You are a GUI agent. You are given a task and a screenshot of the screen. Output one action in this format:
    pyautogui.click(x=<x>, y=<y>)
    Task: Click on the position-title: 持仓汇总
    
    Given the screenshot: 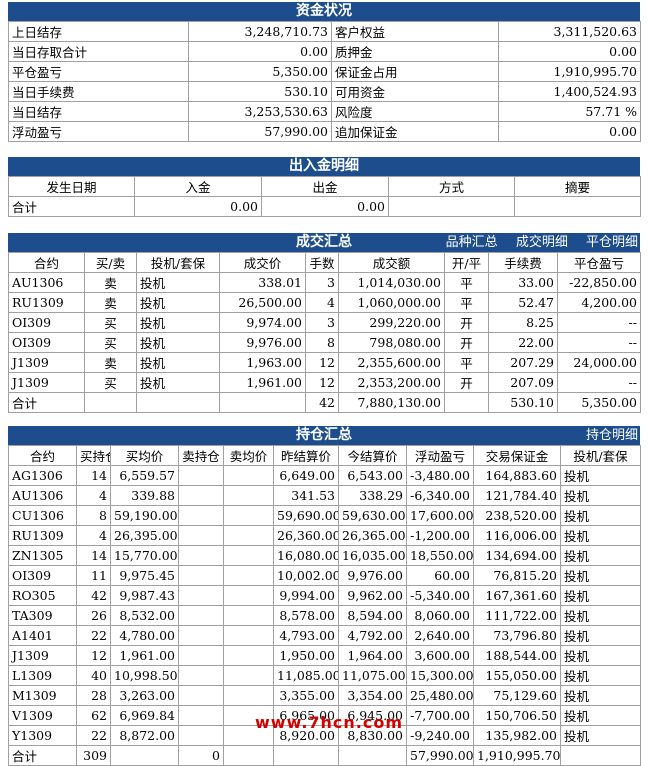 What is the action you would take?
    pyautogui.click(x=324, y=435)
    